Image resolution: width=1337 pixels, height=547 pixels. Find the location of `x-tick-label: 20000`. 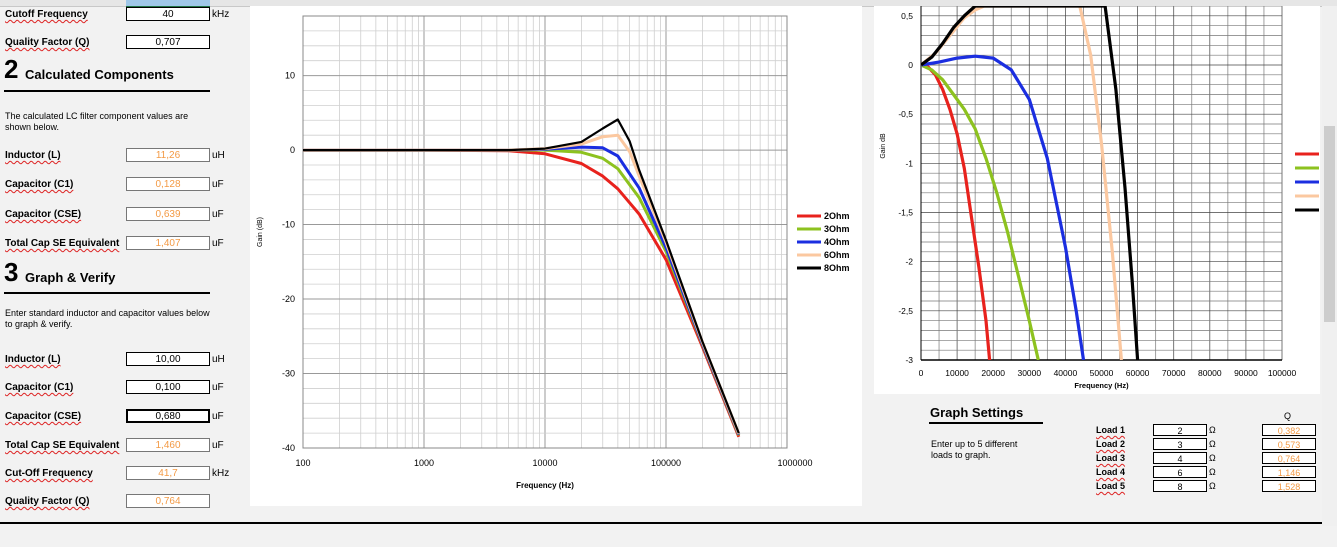

x-tick-label: 20000 is located at coordinates (993, 373).